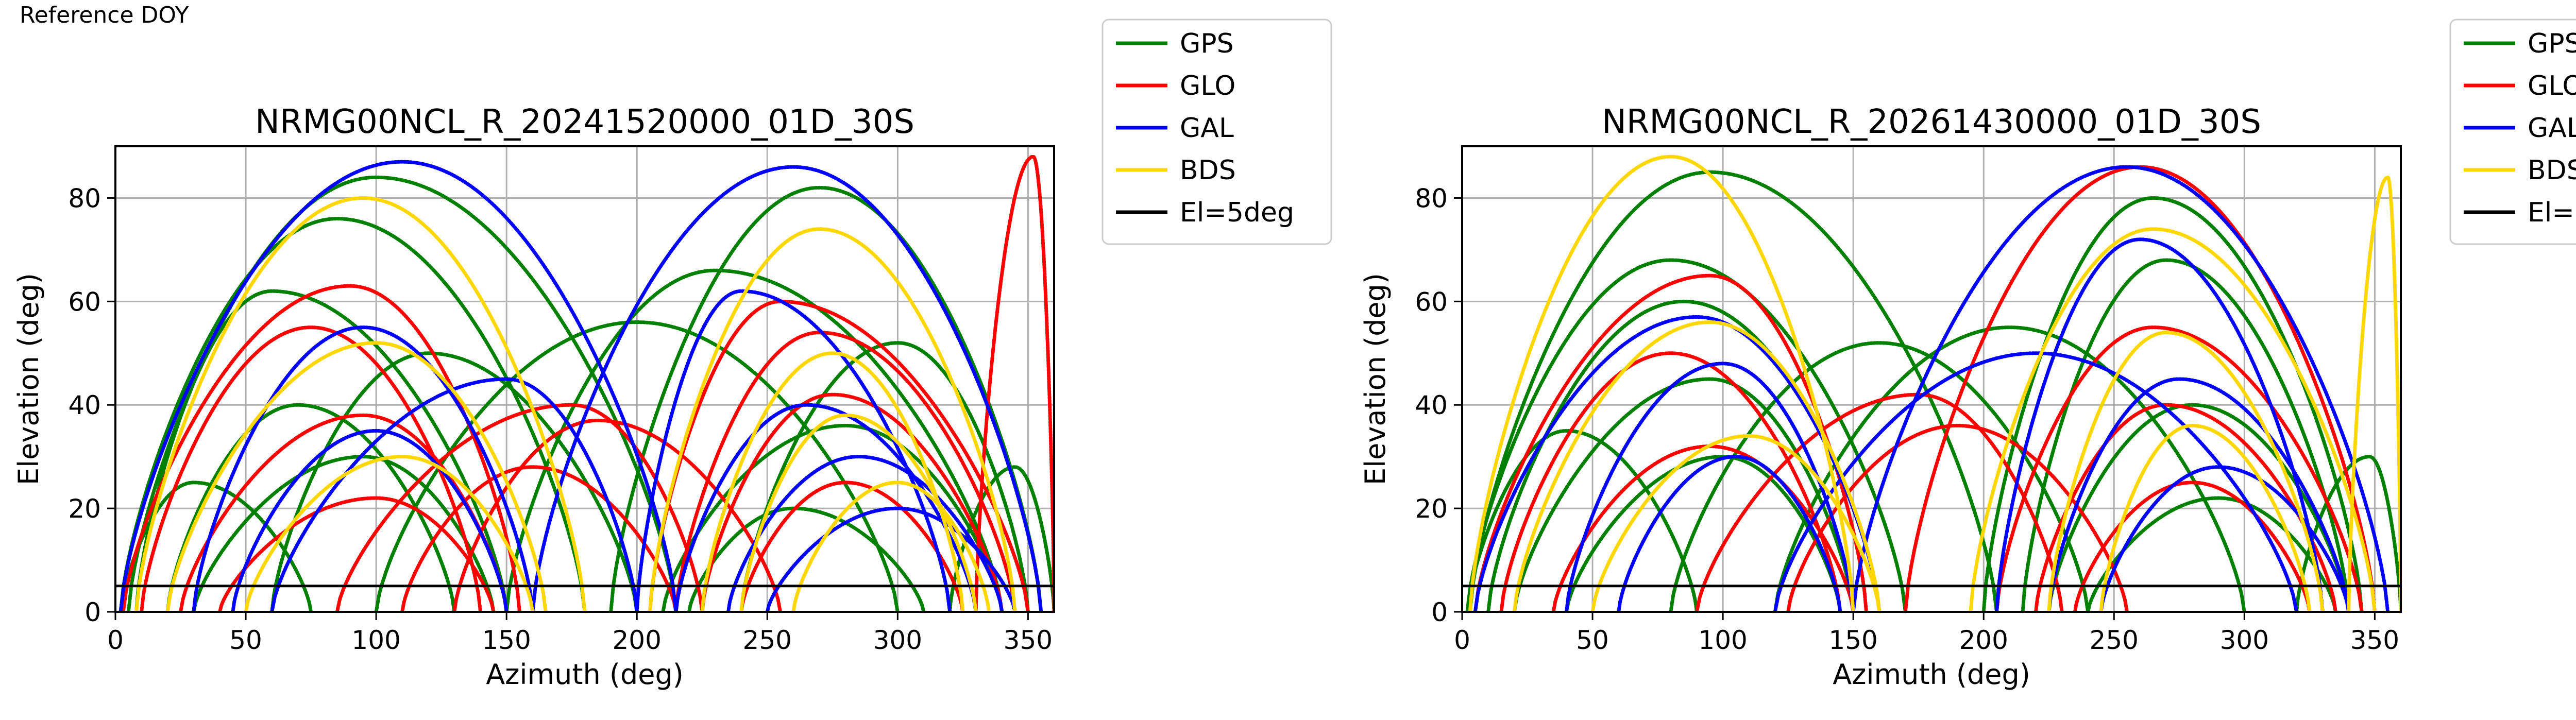 The height and width of the screenshot is (720, 2576). Describe the element at coordinates (84, 198) in the screenshot. I see `y-tick-label: 80` at that location.